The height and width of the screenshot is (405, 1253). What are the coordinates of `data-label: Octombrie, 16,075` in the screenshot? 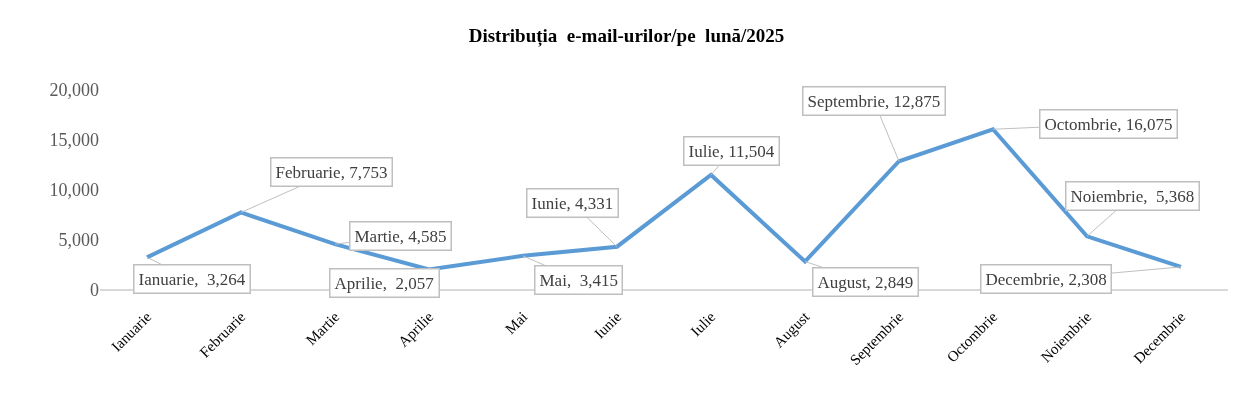 It's located at (1108, 124).